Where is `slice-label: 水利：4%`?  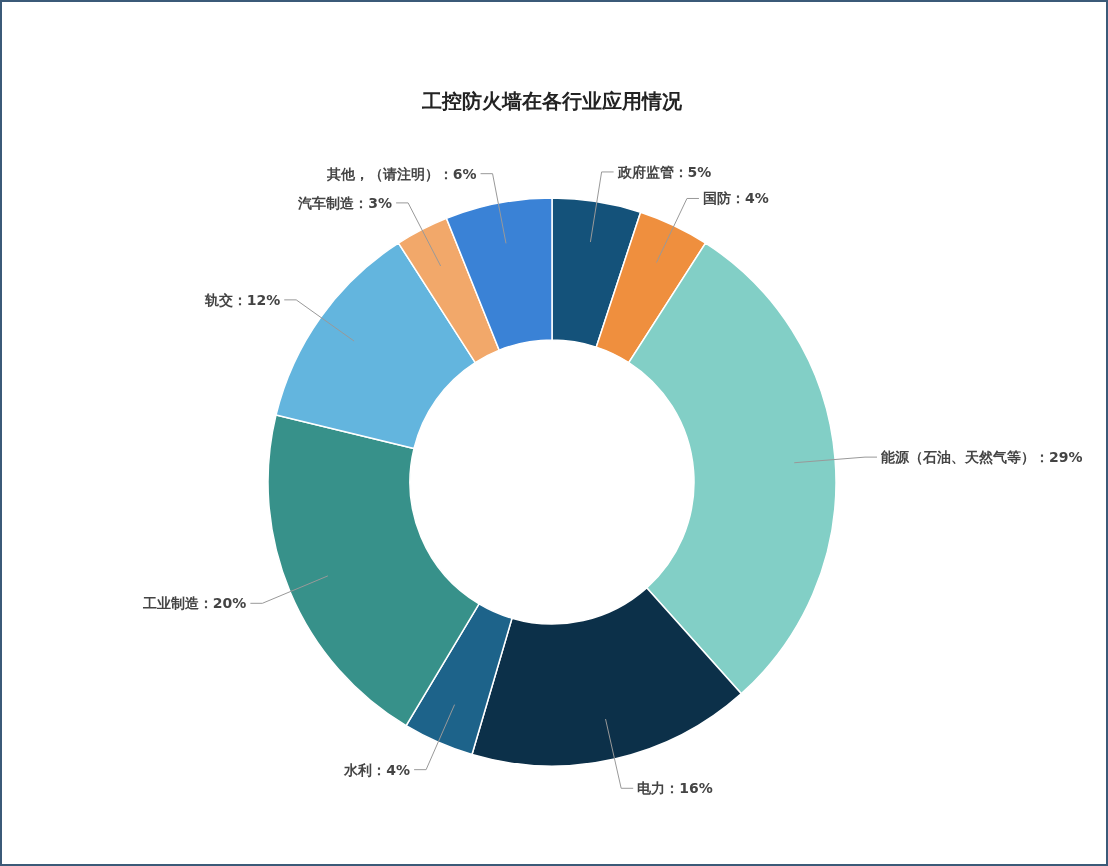 slice-label: 水利：4% is located at coordinates (377, 769).